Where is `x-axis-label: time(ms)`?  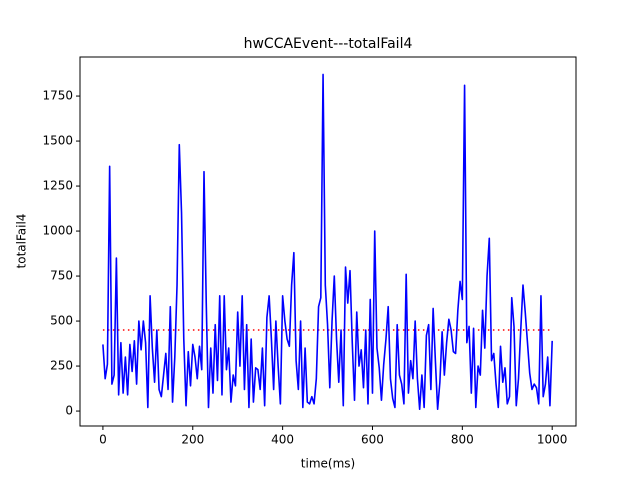 x-axis-label: time(ms) is located at coordinates (328, 464).